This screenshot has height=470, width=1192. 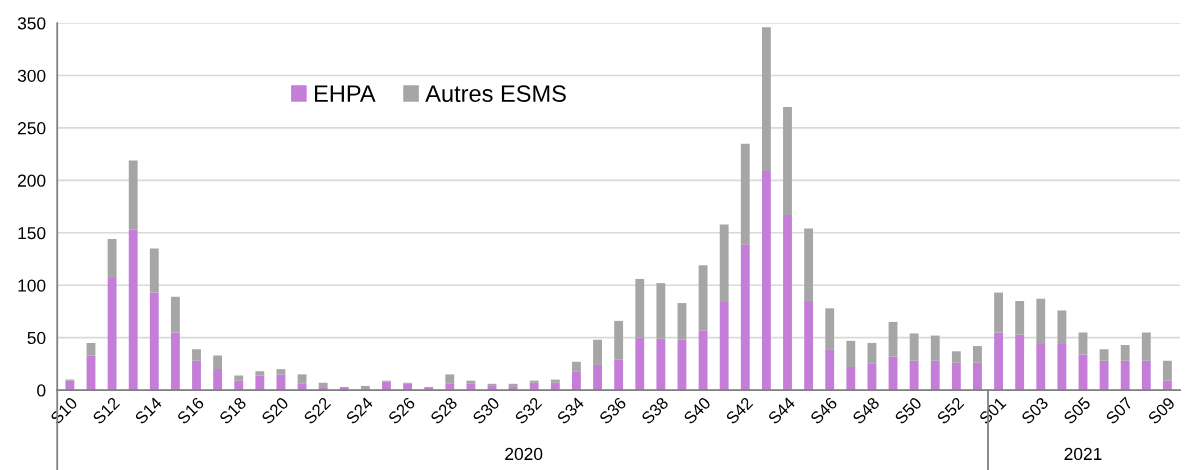 I want to click on y-tick-label: 0, so click(x=41, y=390).